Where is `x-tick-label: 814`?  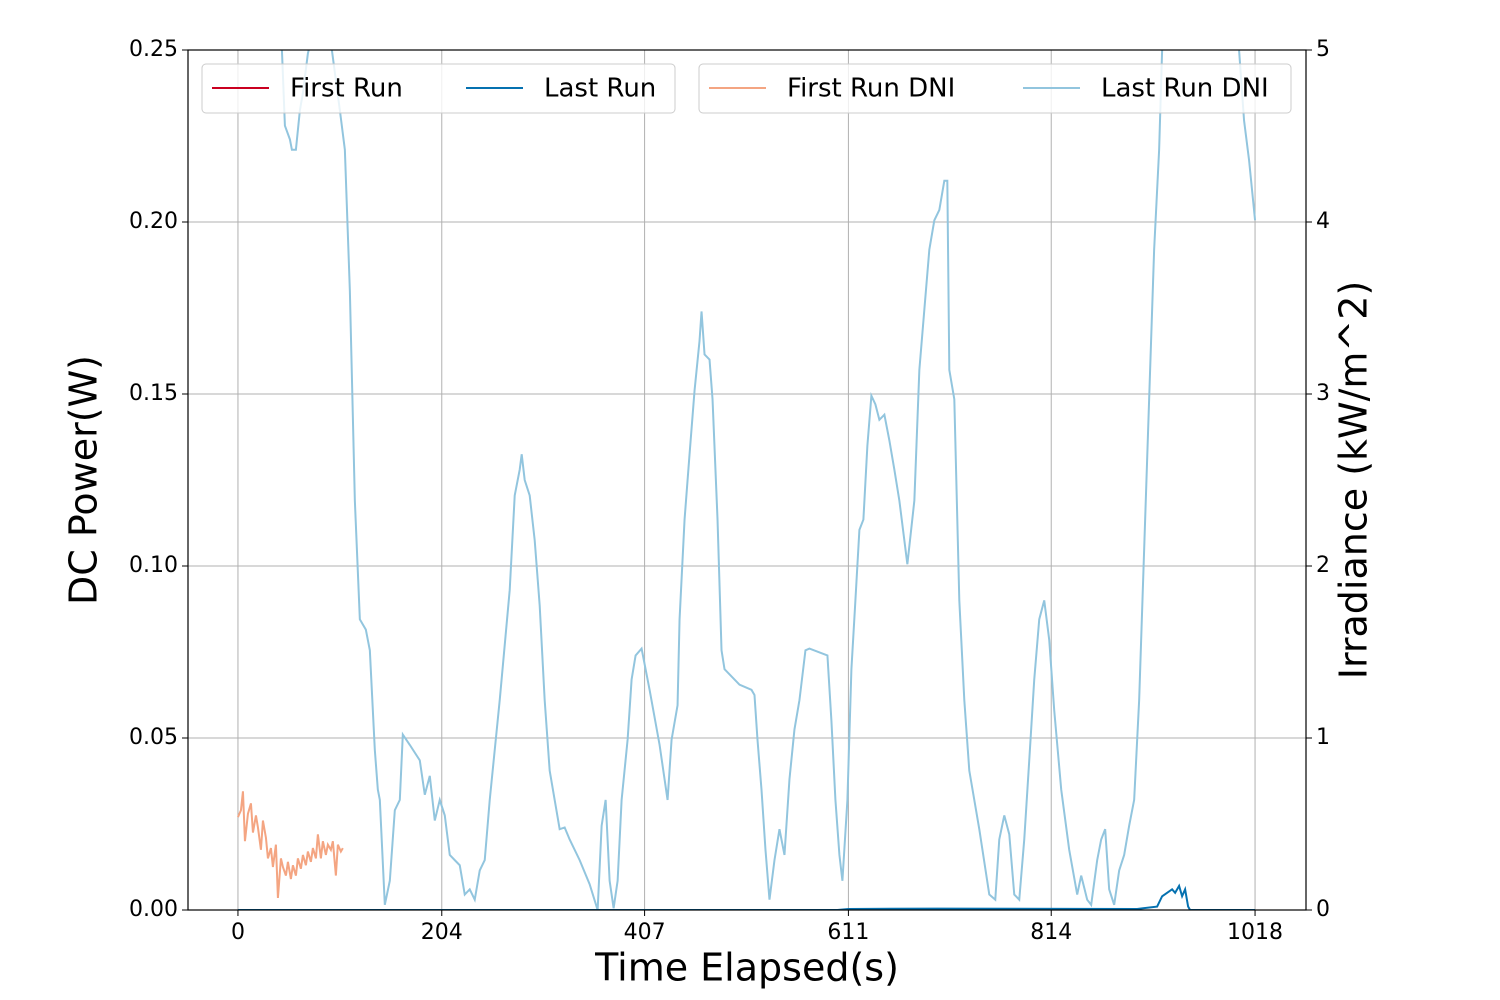
x-tick-label: 814 is located at coordinates (1051, 932).